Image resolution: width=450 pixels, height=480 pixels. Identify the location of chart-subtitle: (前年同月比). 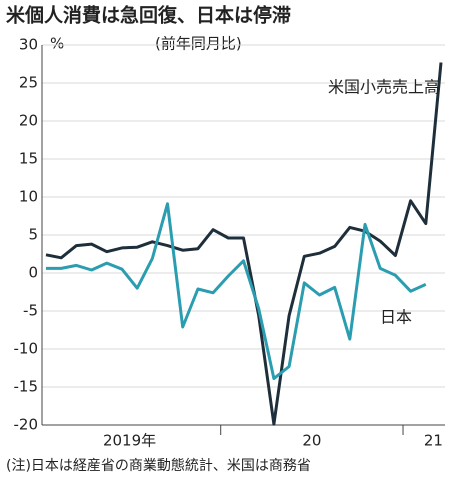
(198, 44).